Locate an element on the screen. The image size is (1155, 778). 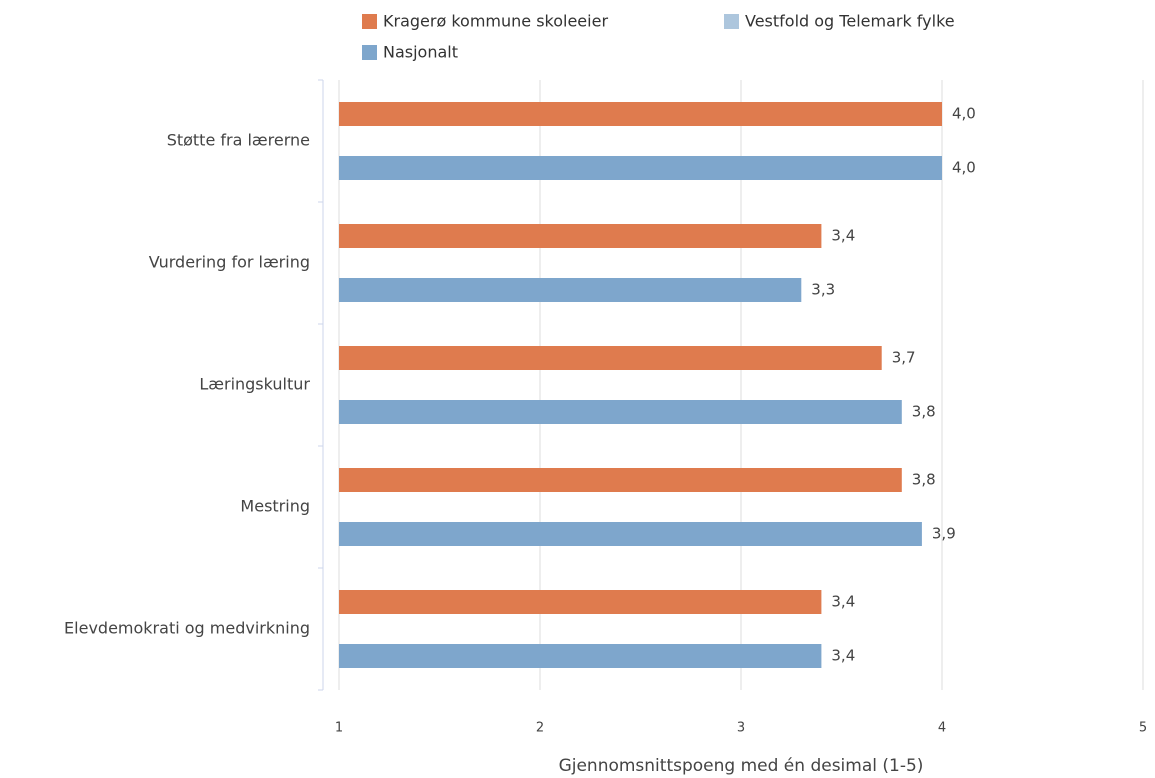
value-label: 3,7 is located at coordinates (904, 358).